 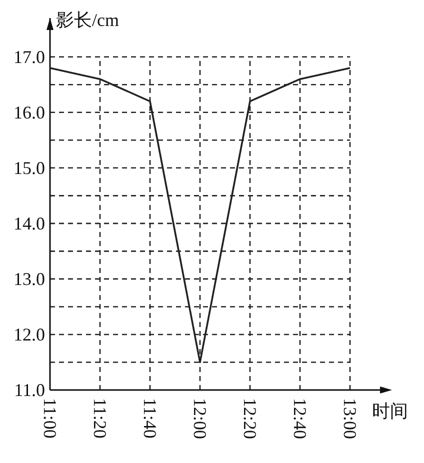 I want to click on y-tick-label: 11.0, so click(x=29, y=390).